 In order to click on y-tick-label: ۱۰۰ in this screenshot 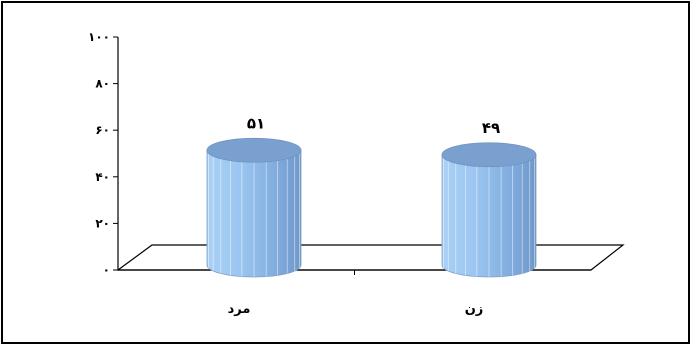, I will do `click(99, 37)`.